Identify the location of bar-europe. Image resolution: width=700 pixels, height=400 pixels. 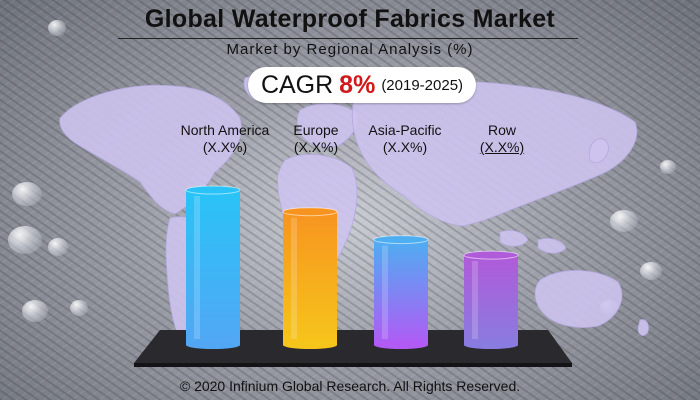
(310, 278).